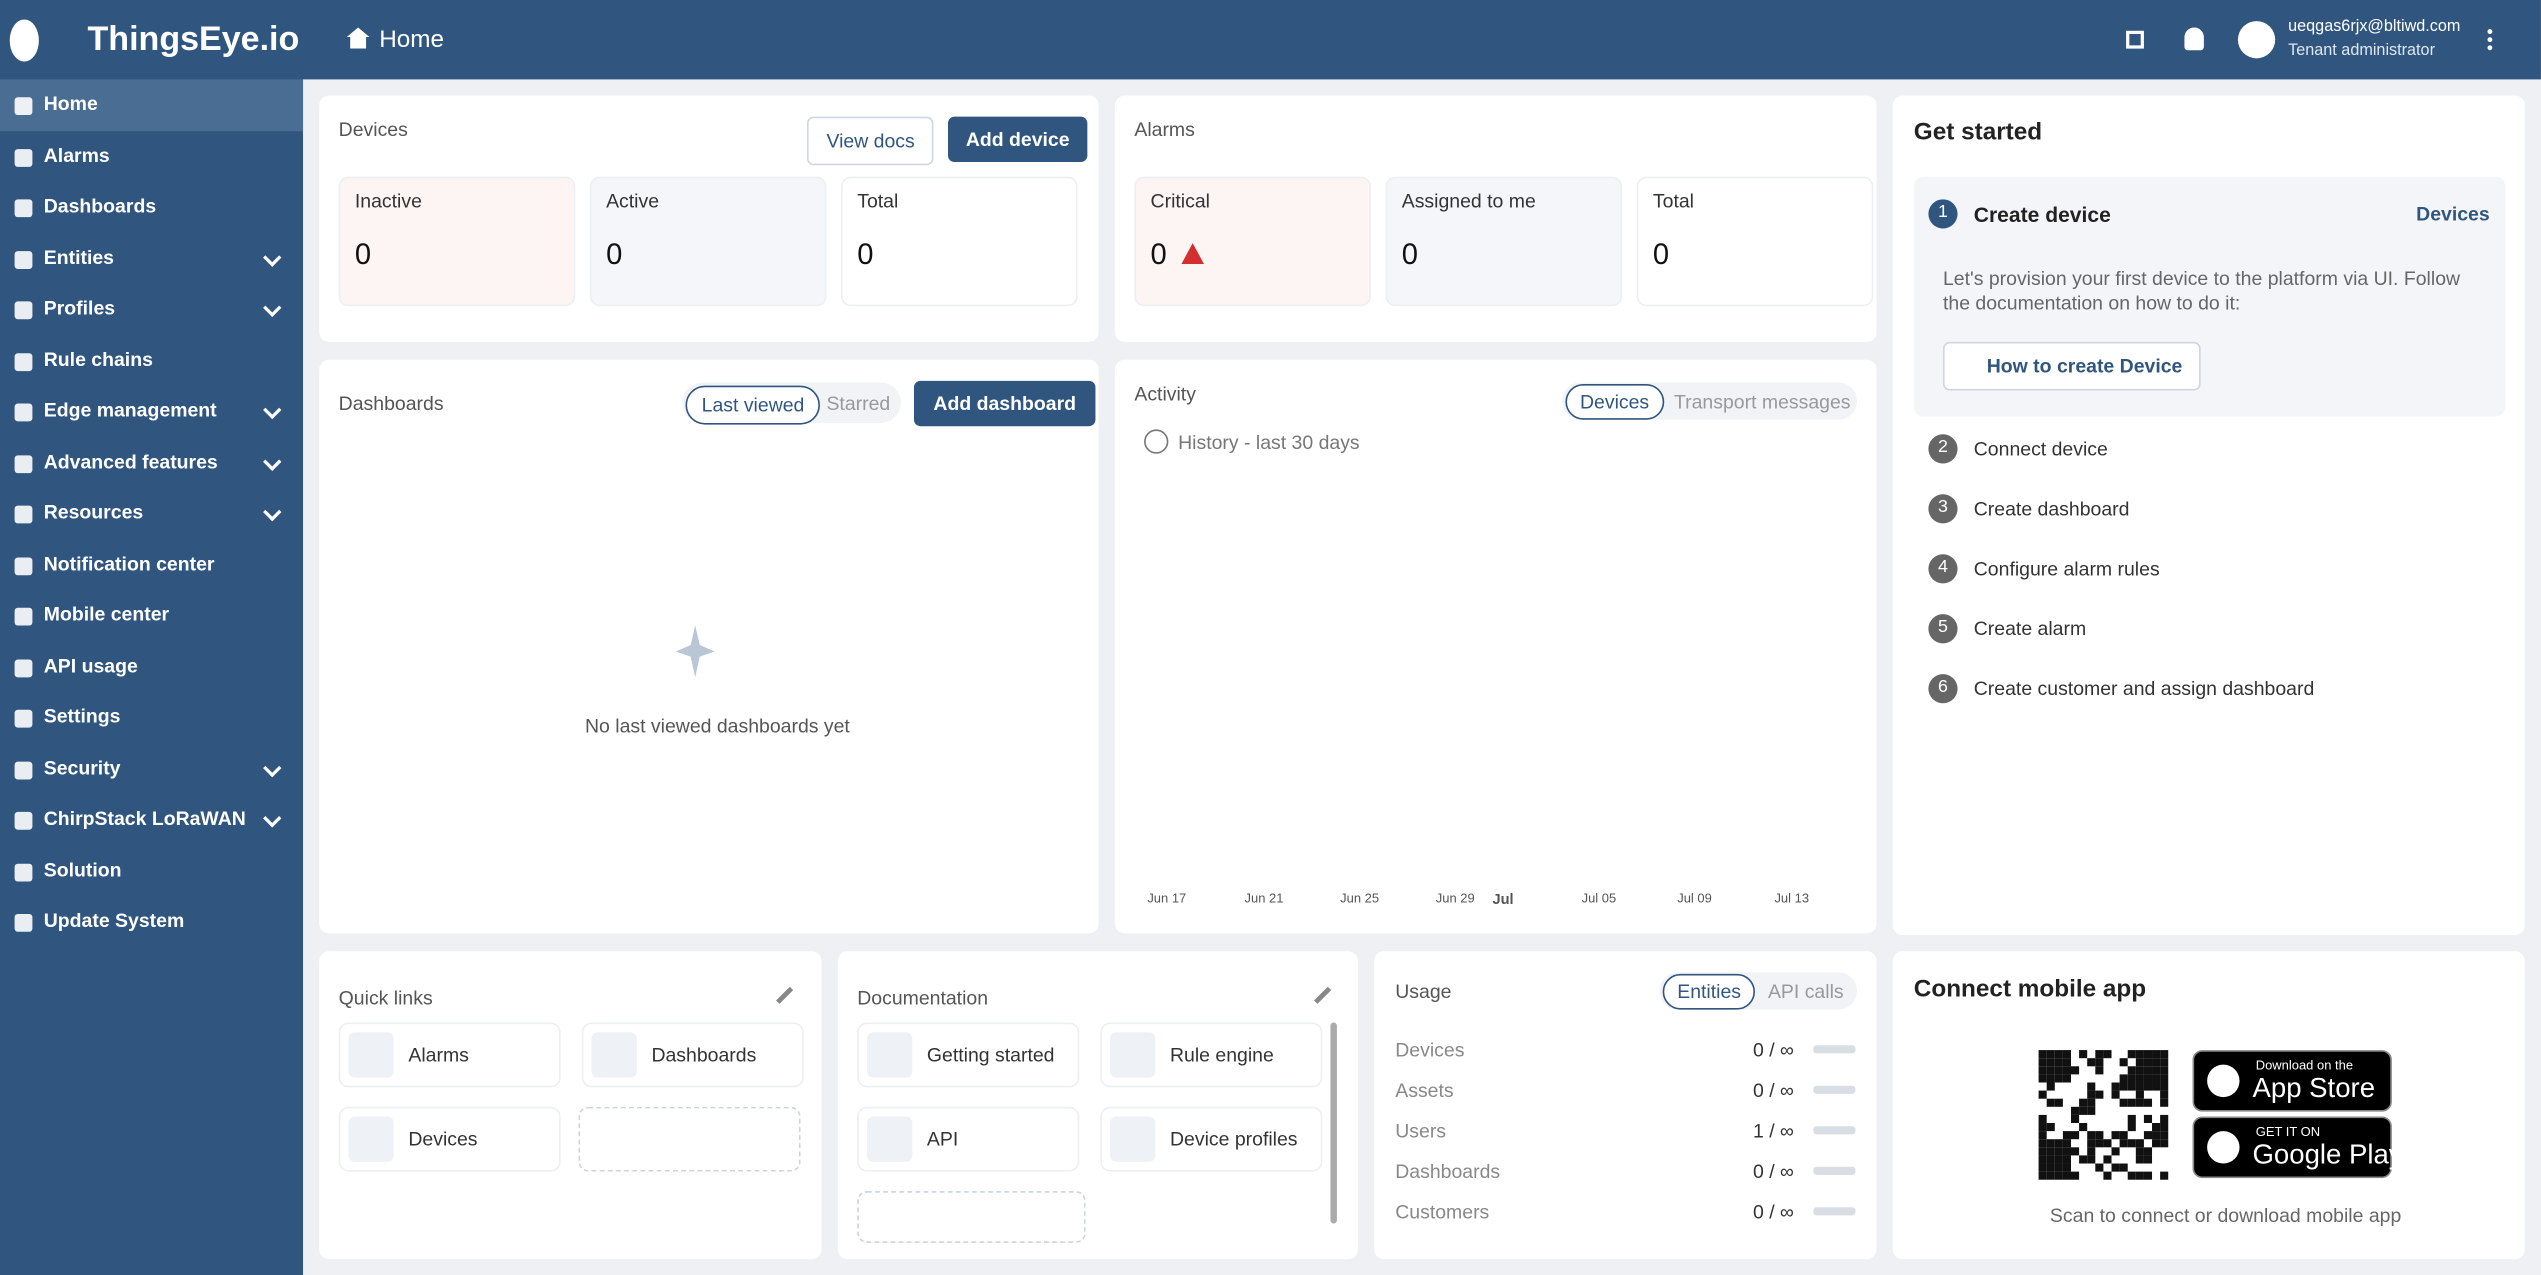 The height and width of the screenshot is (1275, 2541). Describe the element at coordinates (79, 308) in the screenshot. I see `nav-item: Profiles` at that location.